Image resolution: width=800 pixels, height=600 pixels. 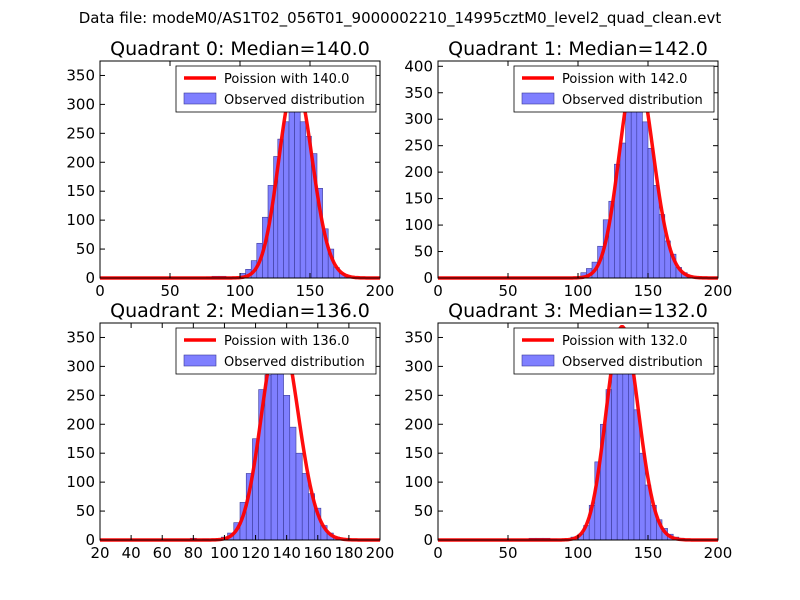 What do you see at coordinates (99, 553) in the screenshot?
I see `x-tick-label: 20` at bounding box center [99, 553].